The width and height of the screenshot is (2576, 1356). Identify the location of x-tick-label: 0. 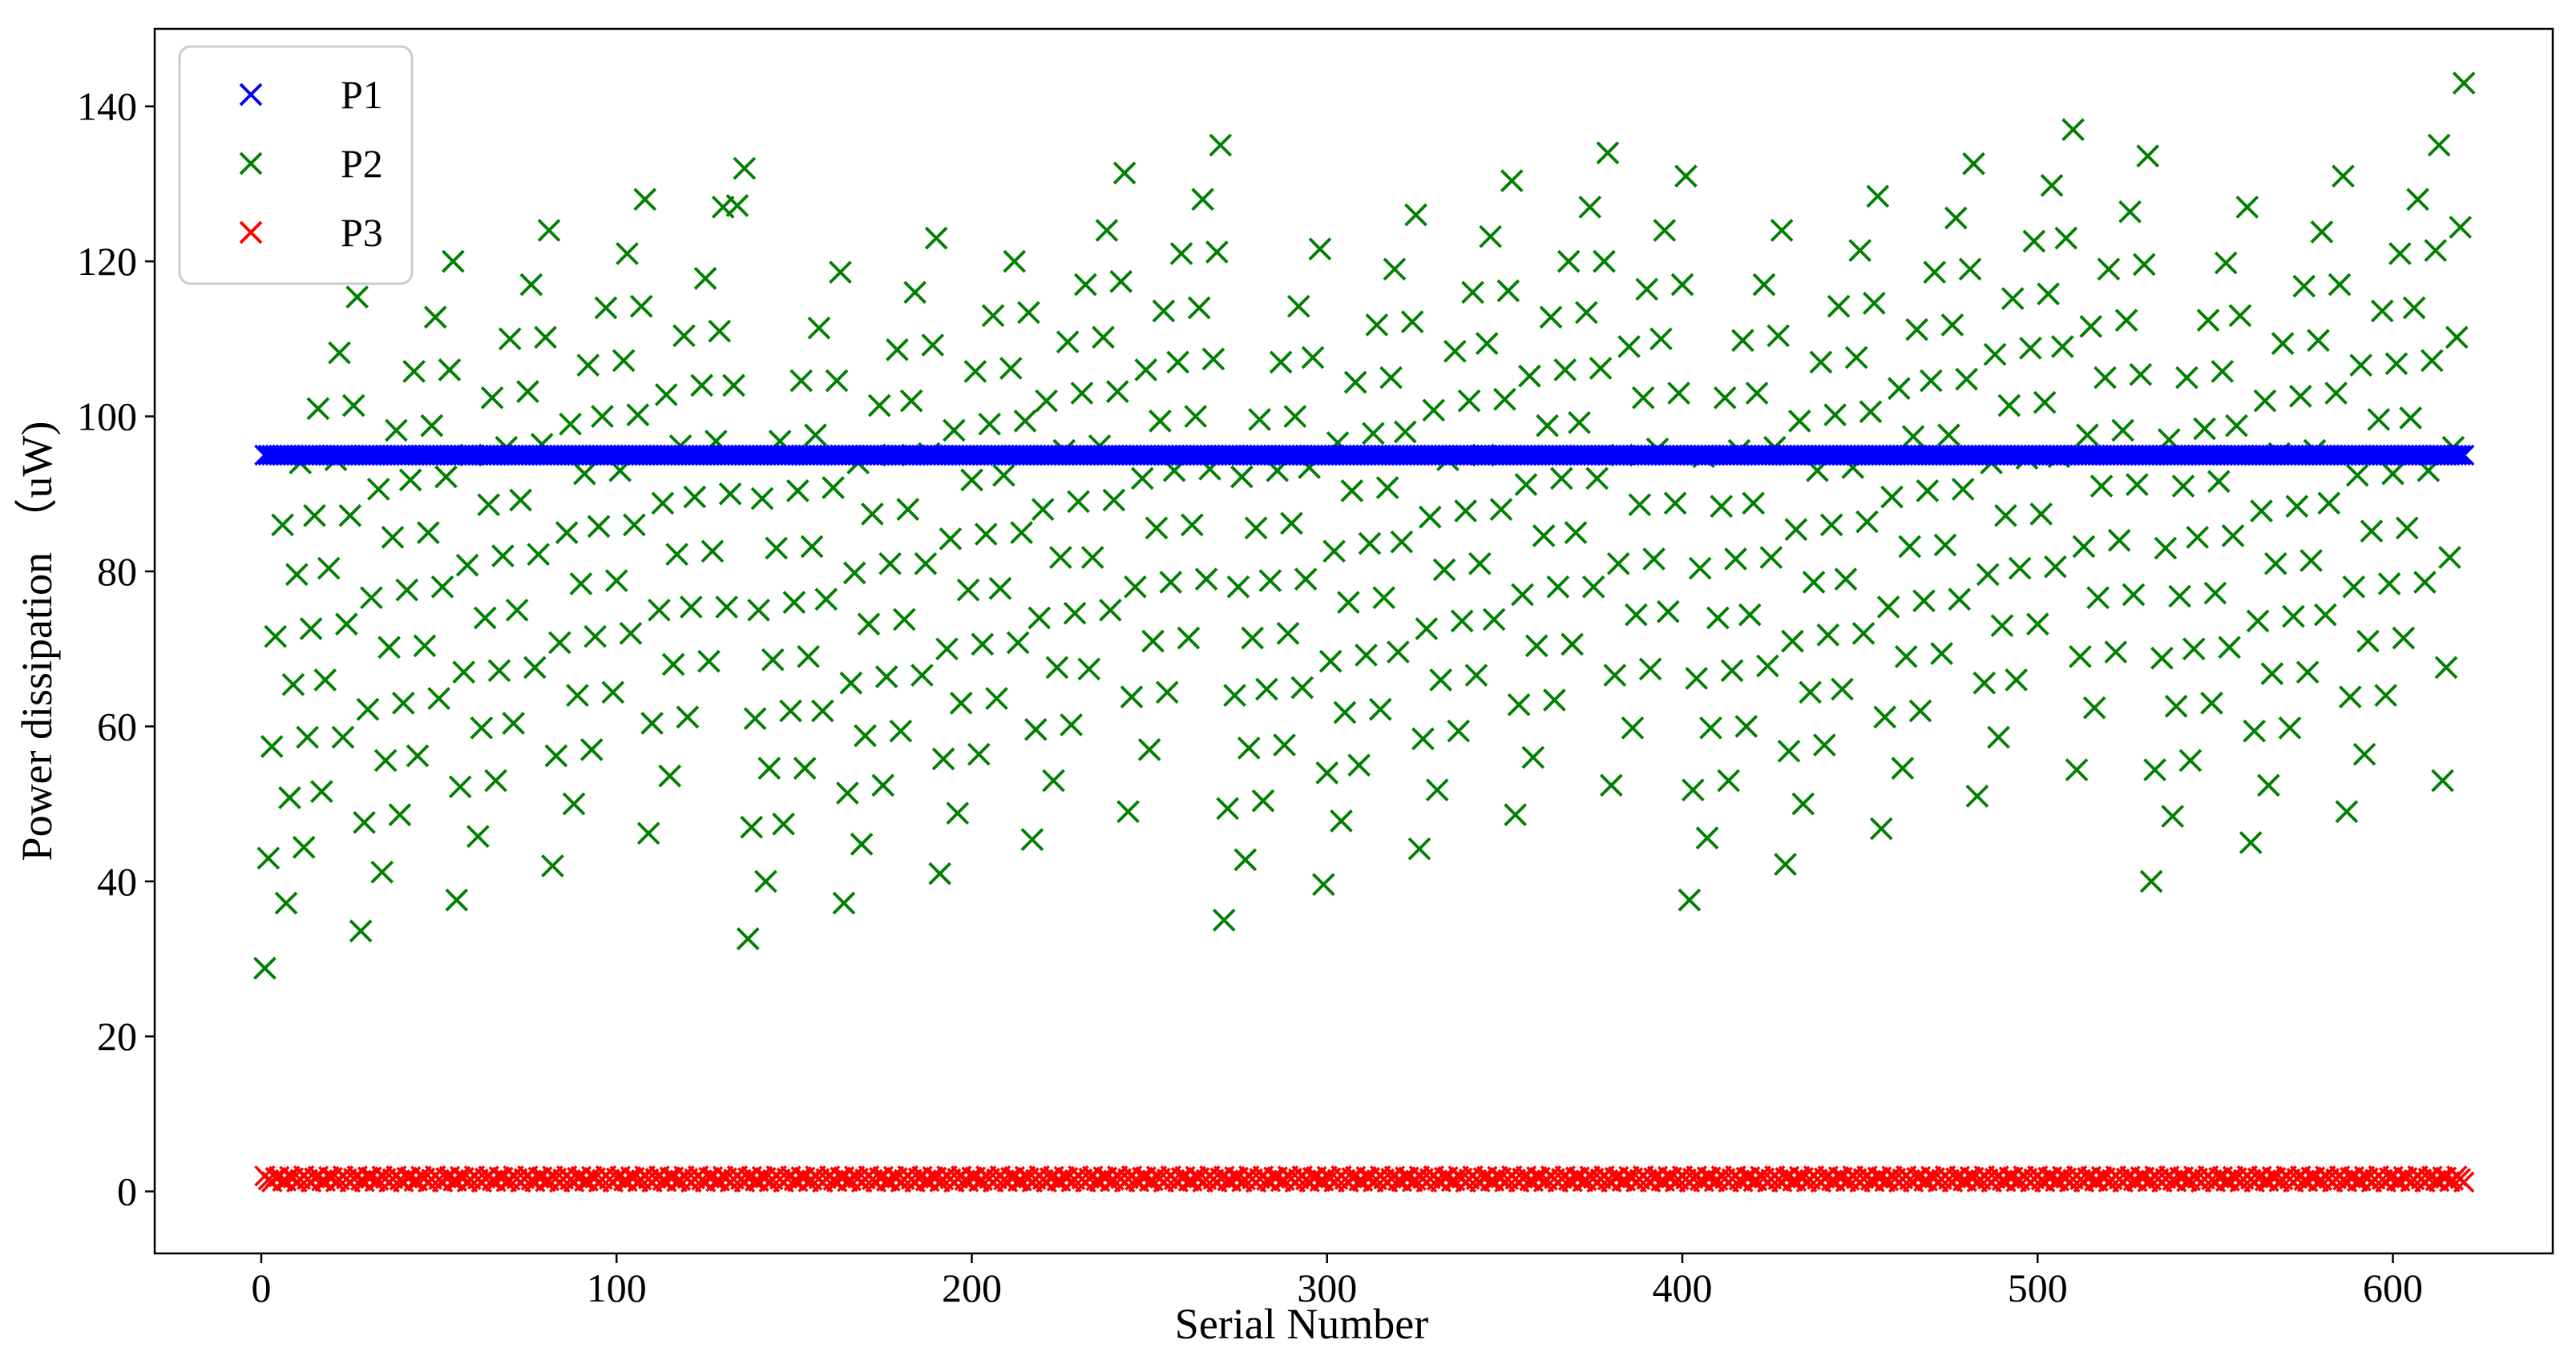
(261, 1287).